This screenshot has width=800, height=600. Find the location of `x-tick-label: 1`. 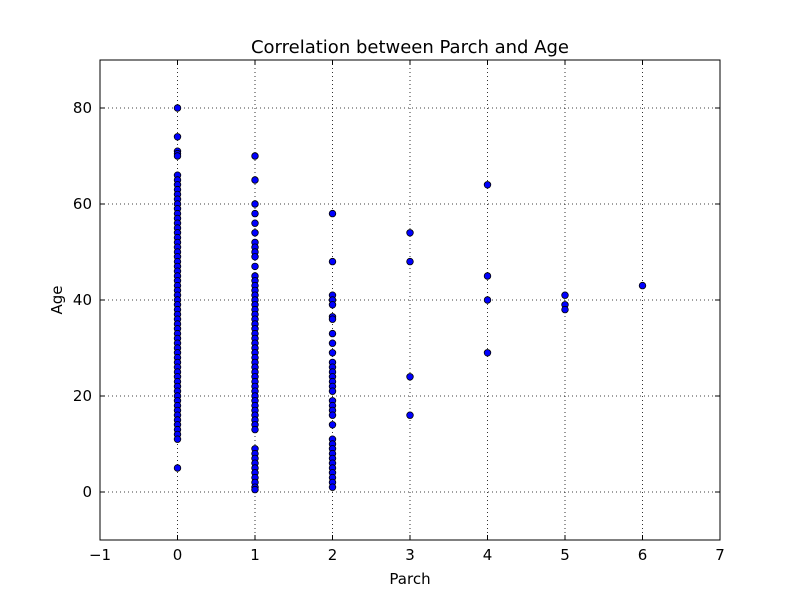

x-tick-label: 1 is located at coordinates (255, 555).